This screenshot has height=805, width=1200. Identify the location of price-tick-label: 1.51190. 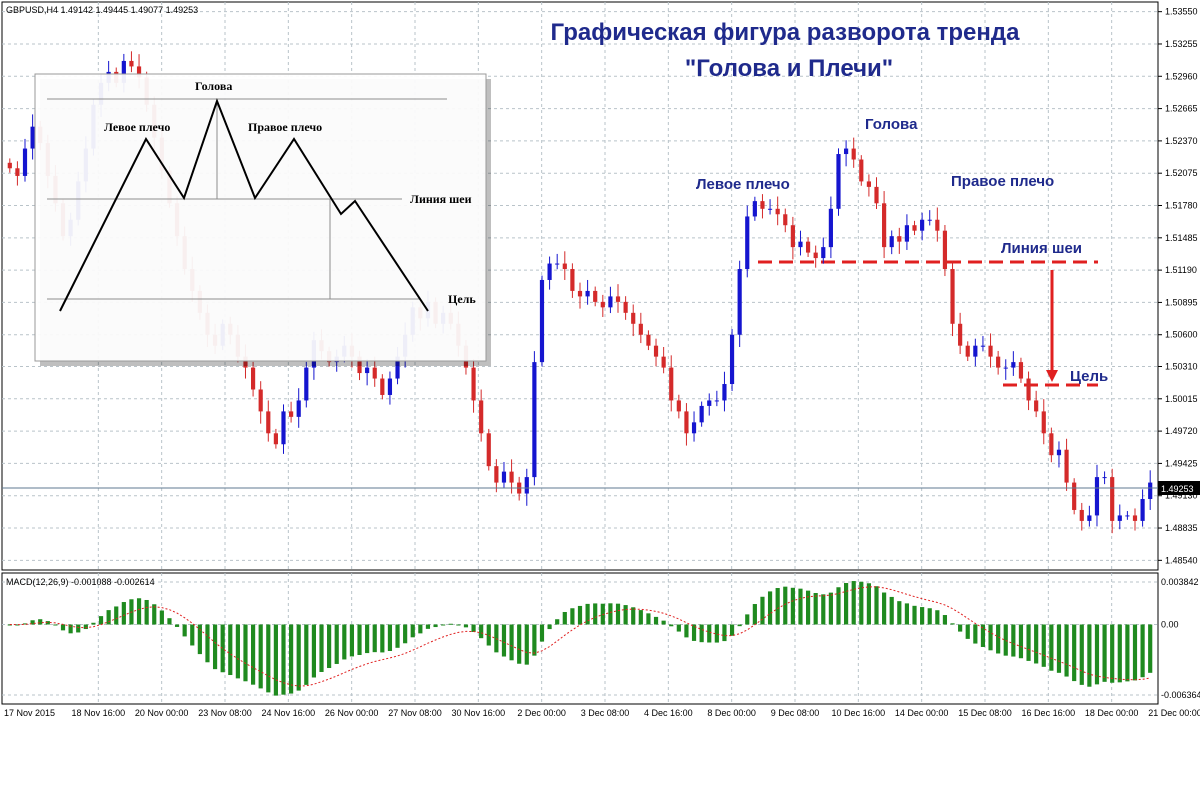
(1181, 270).